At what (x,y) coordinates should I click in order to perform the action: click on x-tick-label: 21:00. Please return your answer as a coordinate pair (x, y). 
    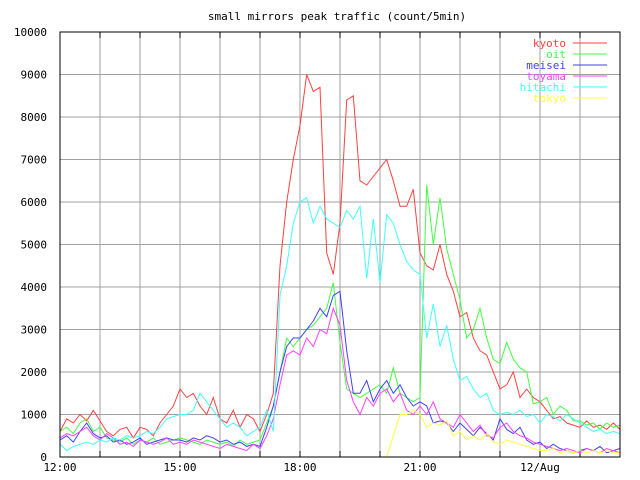
    Looking at the image, I should click on (419, 467).